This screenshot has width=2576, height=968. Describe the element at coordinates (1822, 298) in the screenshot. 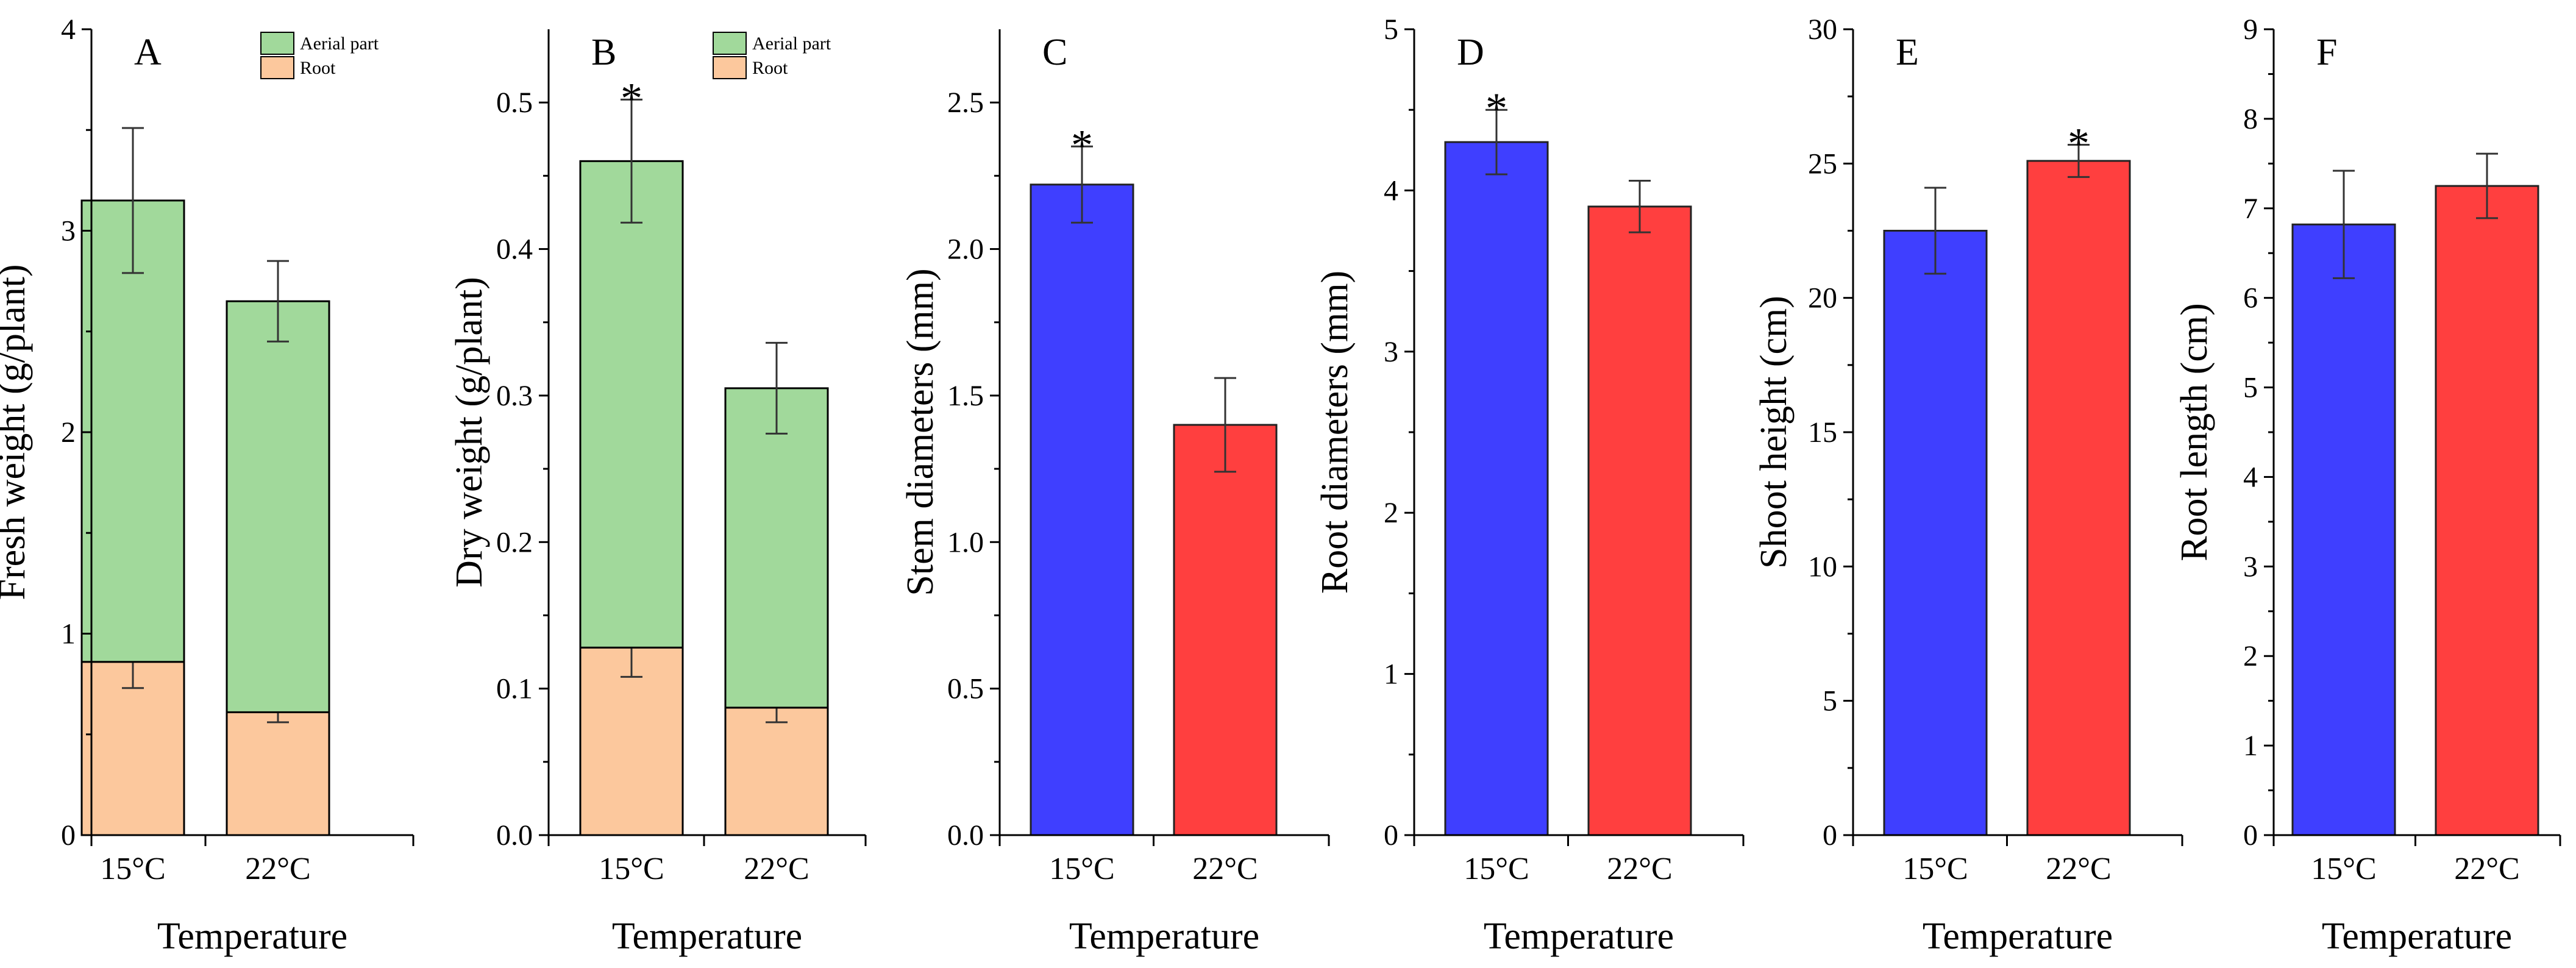

I see `y-tick-label: 20` at that location.